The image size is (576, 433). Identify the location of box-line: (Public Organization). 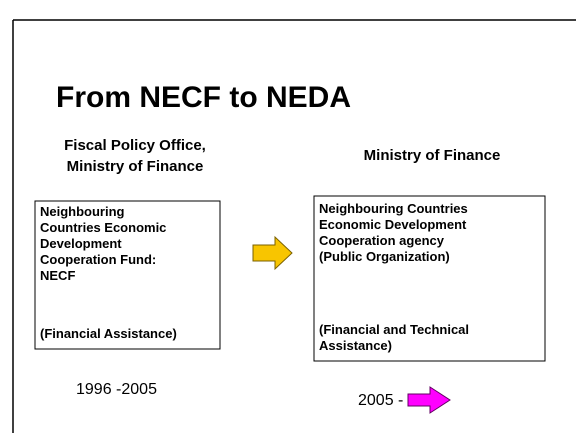
(384, 256).